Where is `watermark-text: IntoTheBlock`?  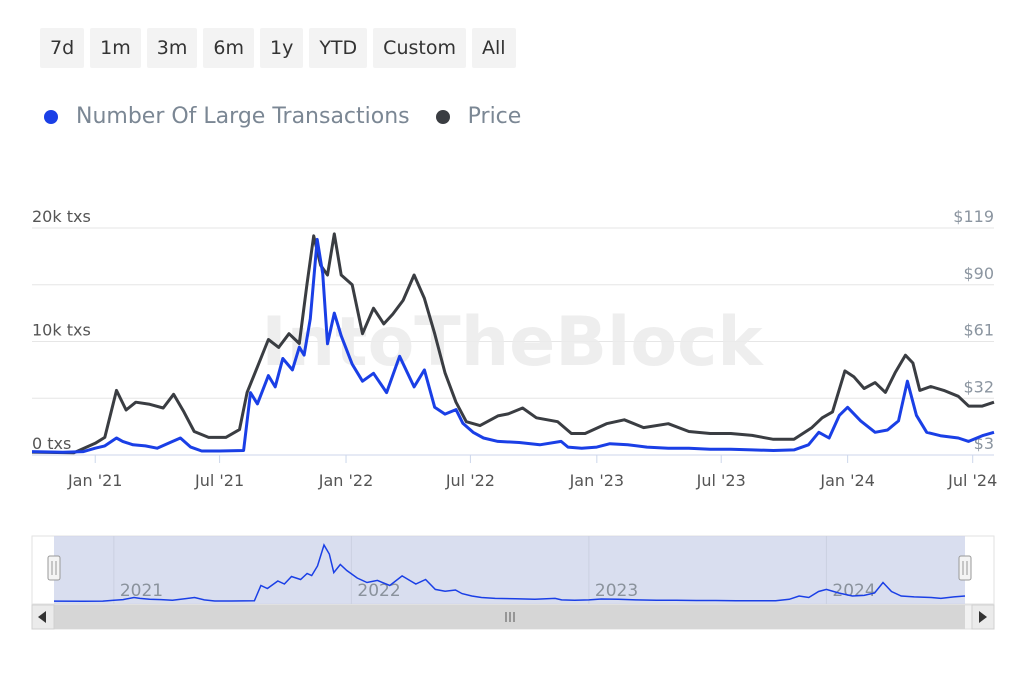 watermark-text: IntoTheBlock is located at coordinates (512, 342).